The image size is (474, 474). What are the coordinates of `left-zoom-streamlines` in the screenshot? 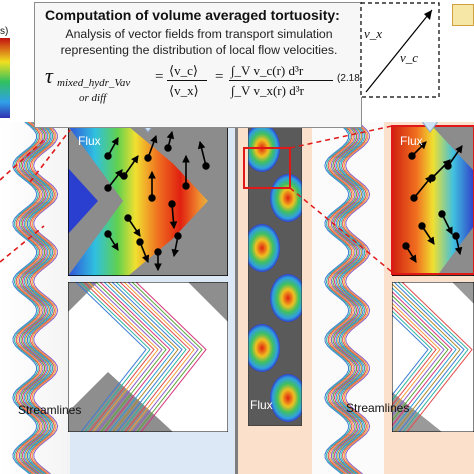 It's located at (148, 357).